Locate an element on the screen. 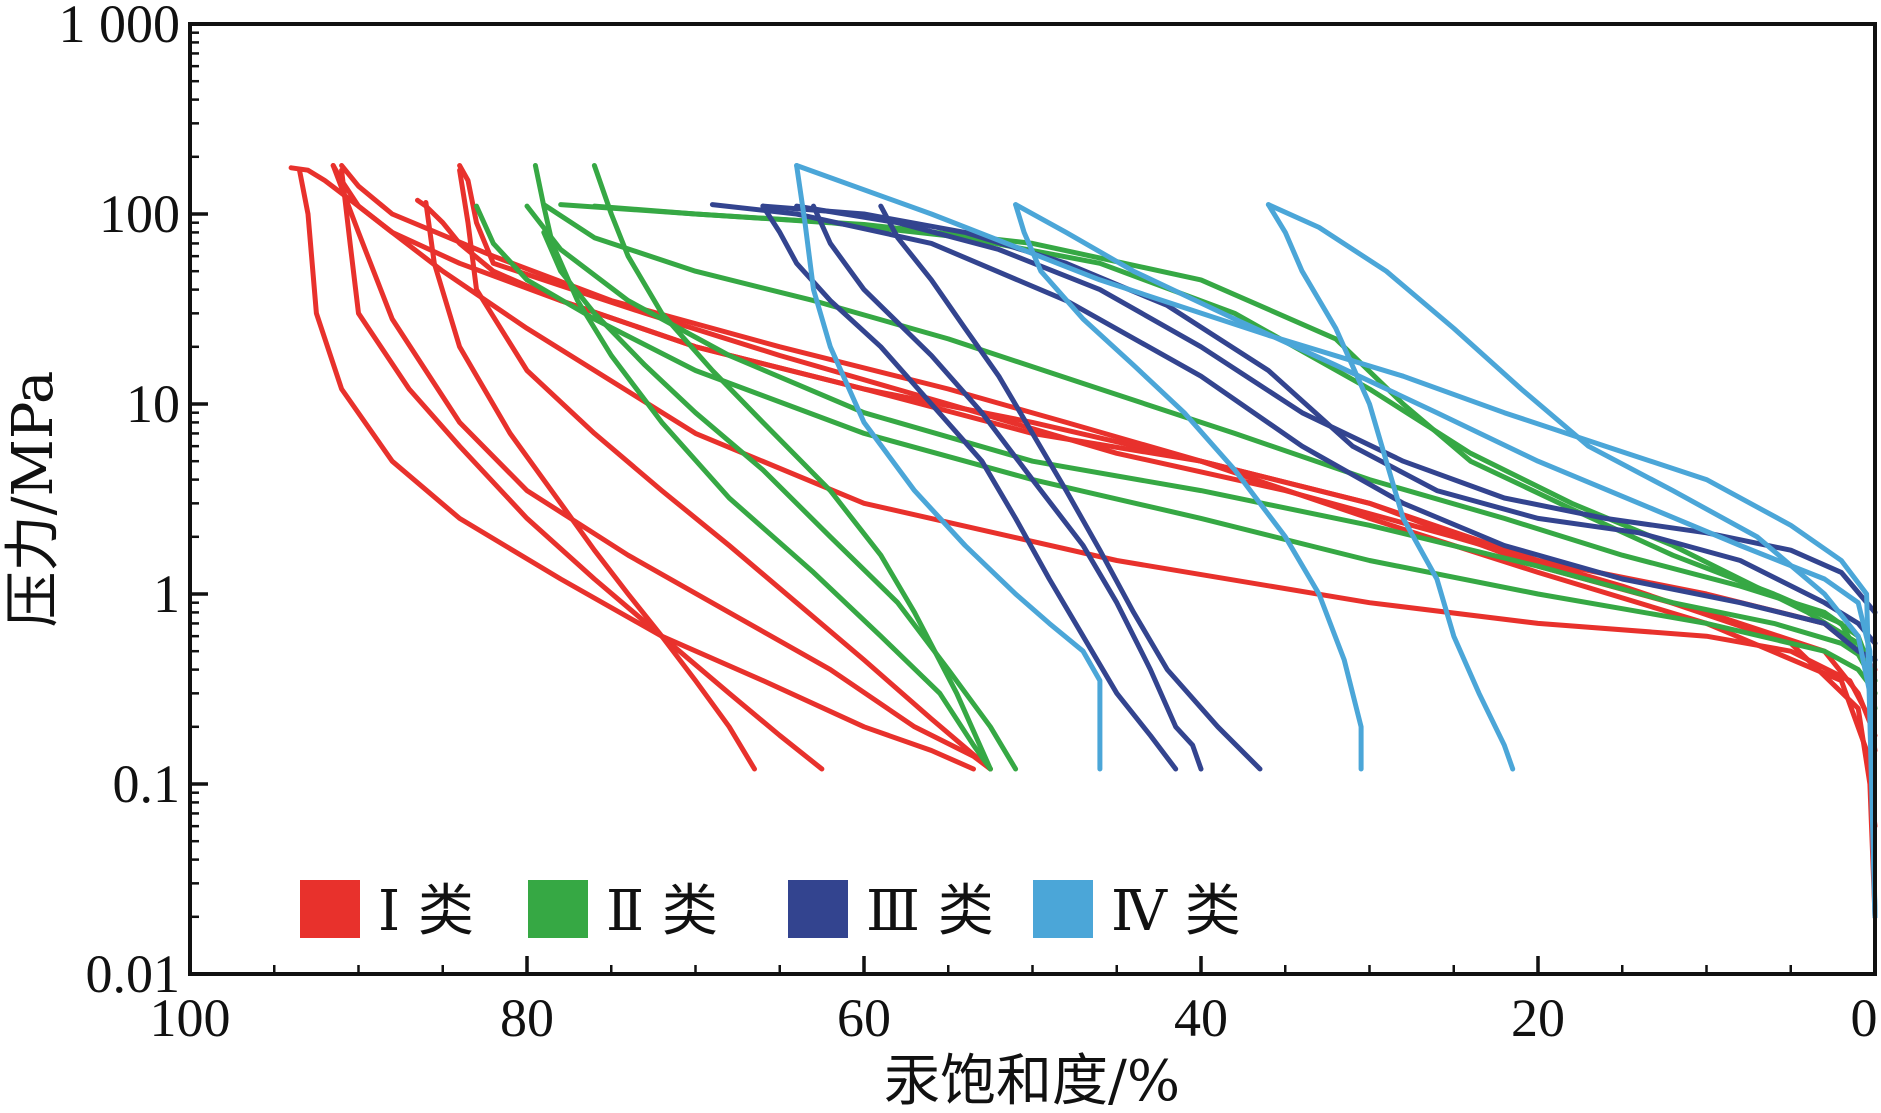 The width and height of the screenshot is (1881, 1113). x-tick-label: 0 is located at coordinates (1864, 1018).